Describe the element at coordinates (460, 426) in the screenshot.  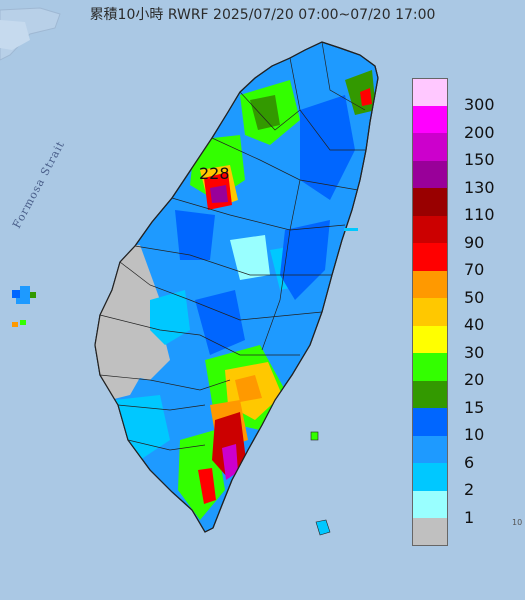
I see `legend-row: 10` at that location.